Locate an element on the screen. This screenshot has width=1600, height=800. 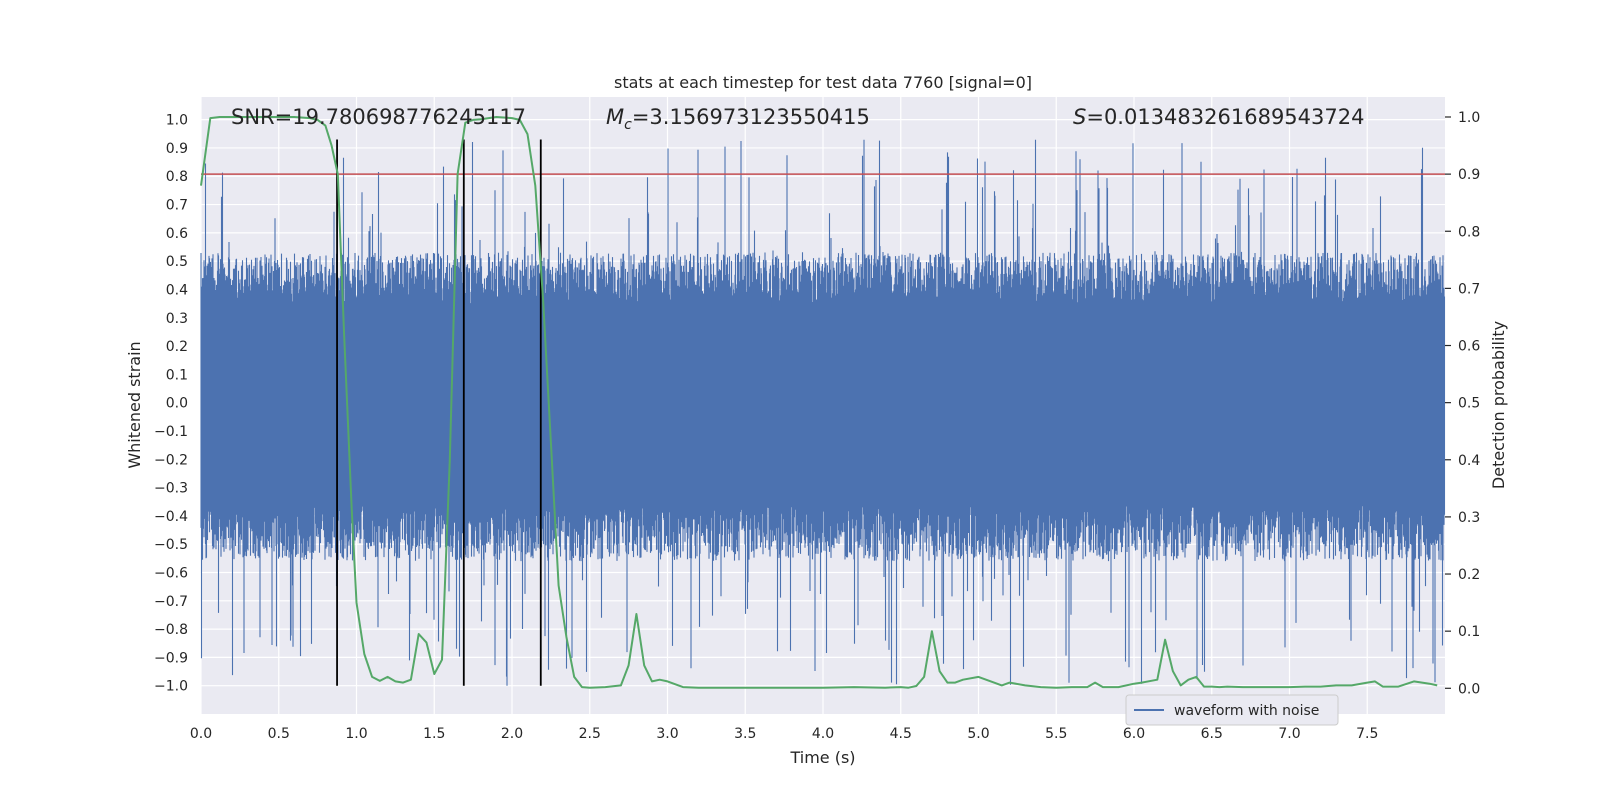
legend-label-waveform: waveform with noise is located at coordinates (1246, 711).